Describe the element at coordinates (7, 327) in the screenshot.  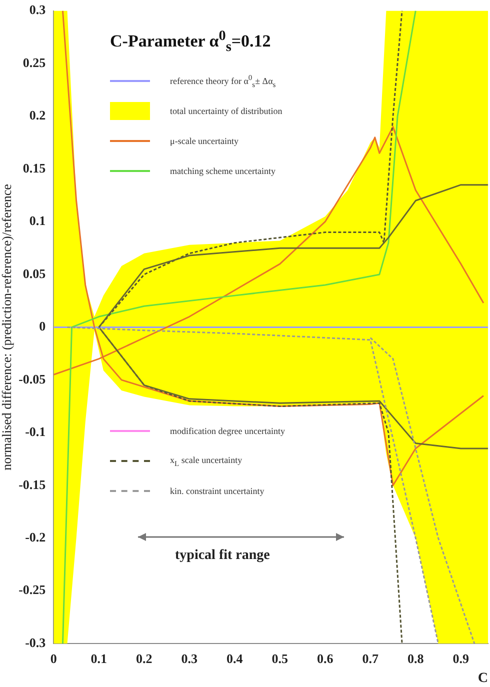
I see `y-axis-title: normalised difference: (prediction-reference)/reference` at that location.